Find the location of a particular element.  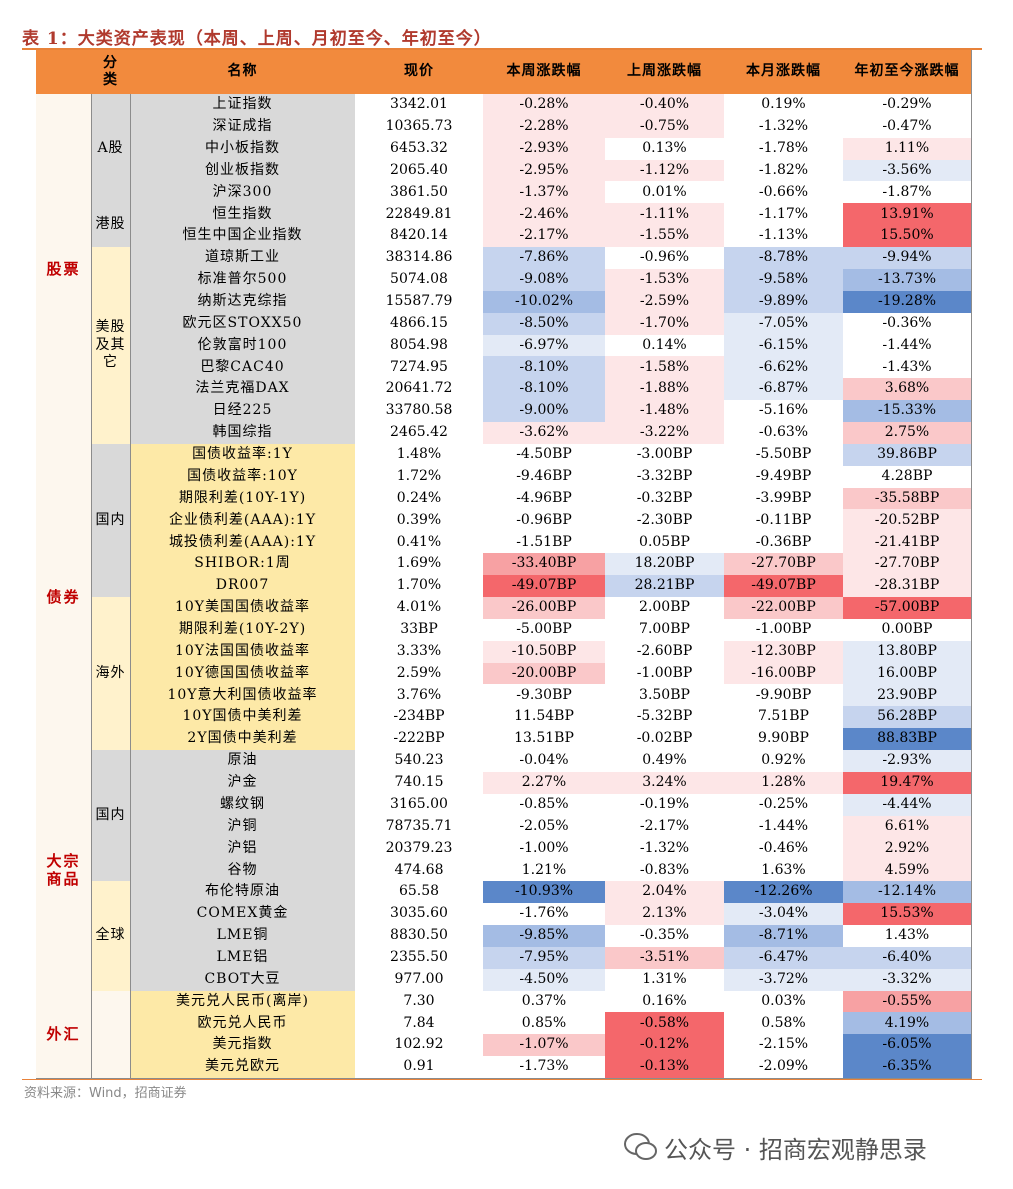

asset-name-text: 原油 is located at coordinates (242, 760).